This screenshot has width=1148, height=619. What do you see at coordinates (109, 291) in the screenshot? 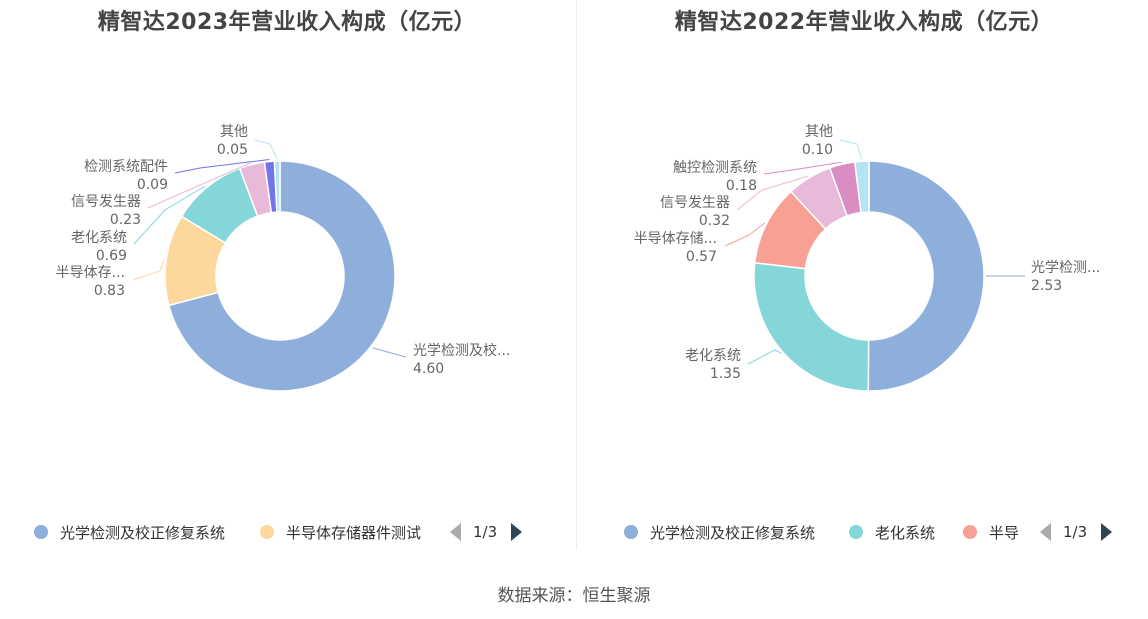
I see `slice-value-label: 0.83` at bounding box center [109, 291].